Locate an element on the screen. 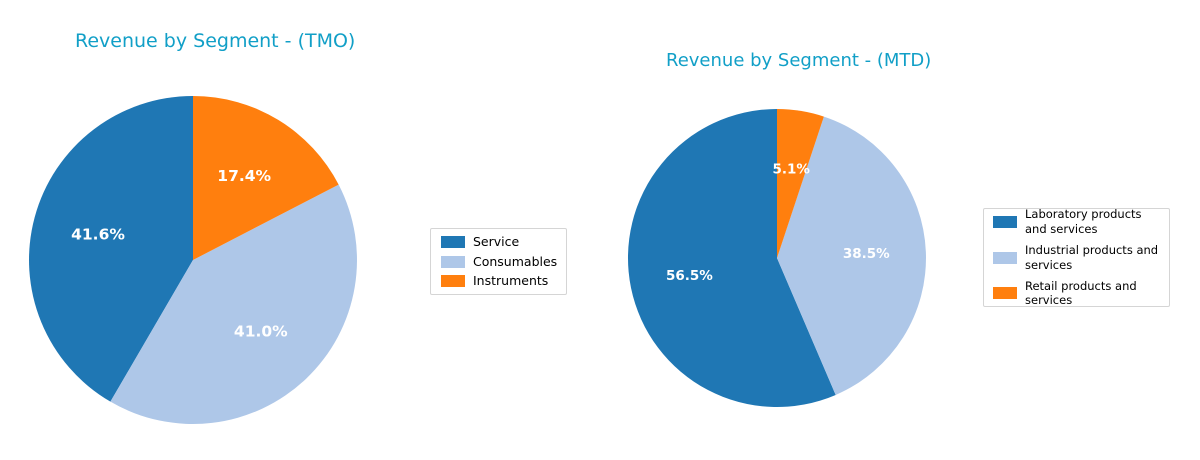  pie-slice-consumables is located at coordinates (233, 304).